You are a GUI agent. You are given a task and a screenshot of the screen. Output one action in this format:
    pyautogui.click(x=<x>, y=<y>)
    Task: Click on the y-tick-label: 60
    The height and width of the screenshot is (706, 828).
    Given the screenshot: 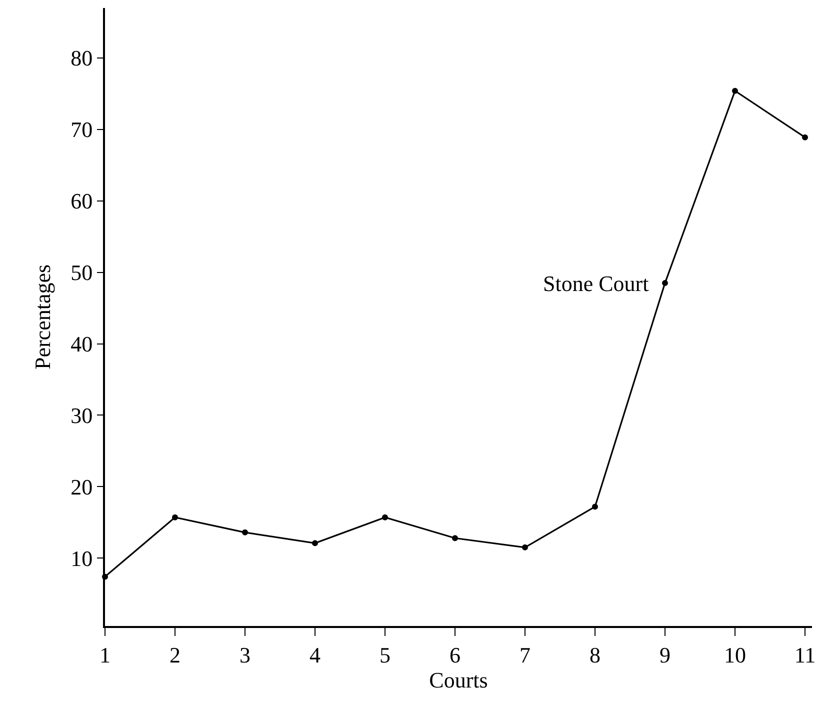 What is the action you would take?
    pyautogui.click(x=81, y=201)
    